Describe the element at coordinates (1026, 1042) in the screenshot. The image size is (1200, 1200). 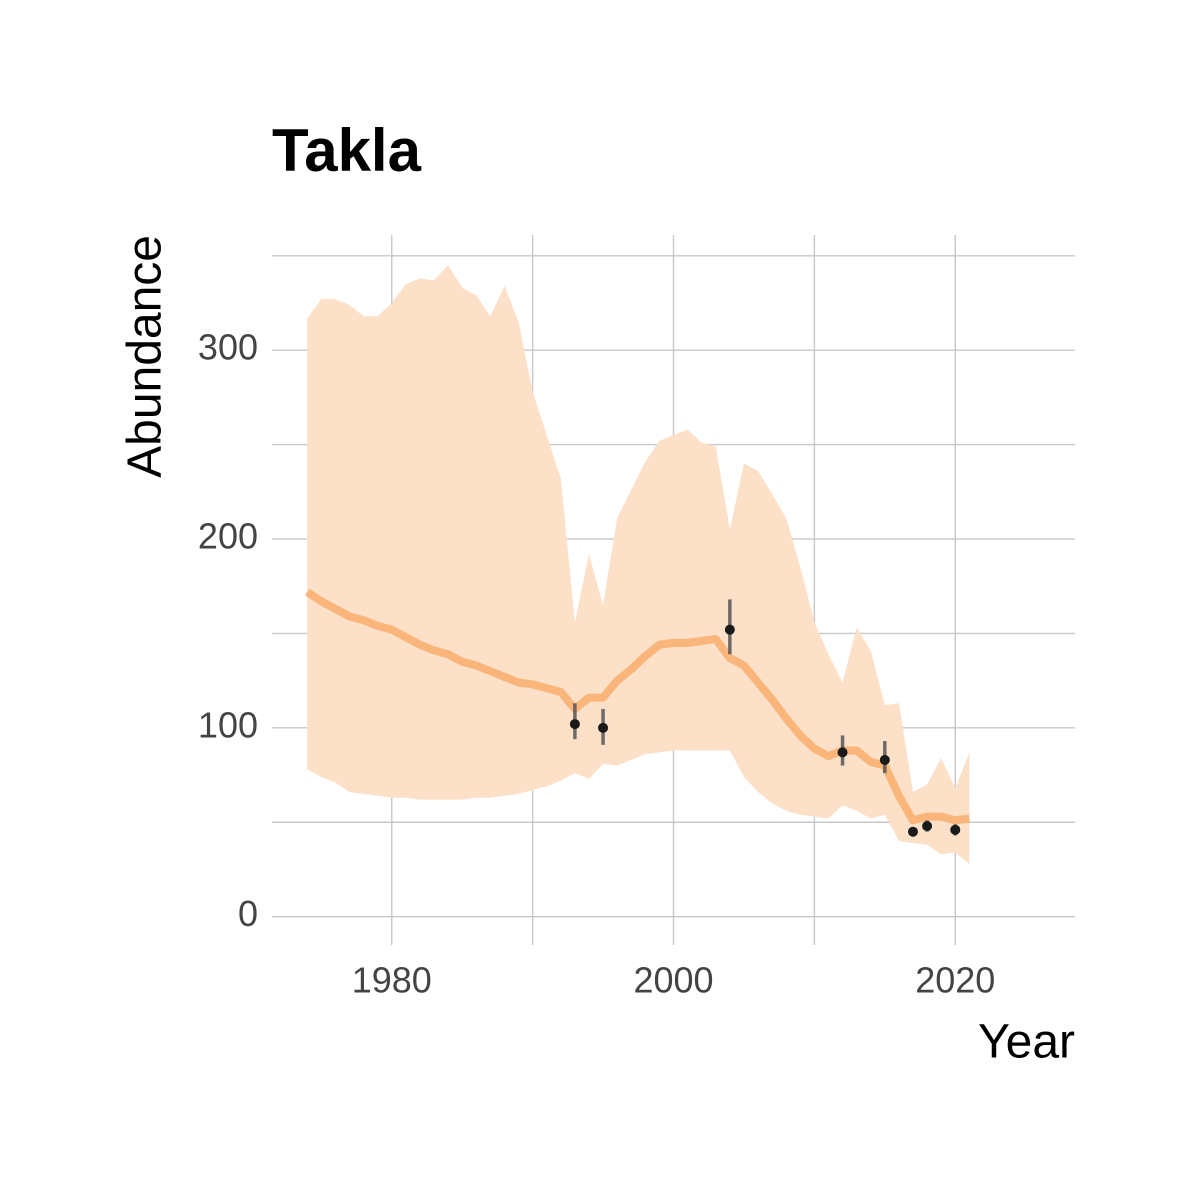
I see `x-axis-title: Year` at that location.